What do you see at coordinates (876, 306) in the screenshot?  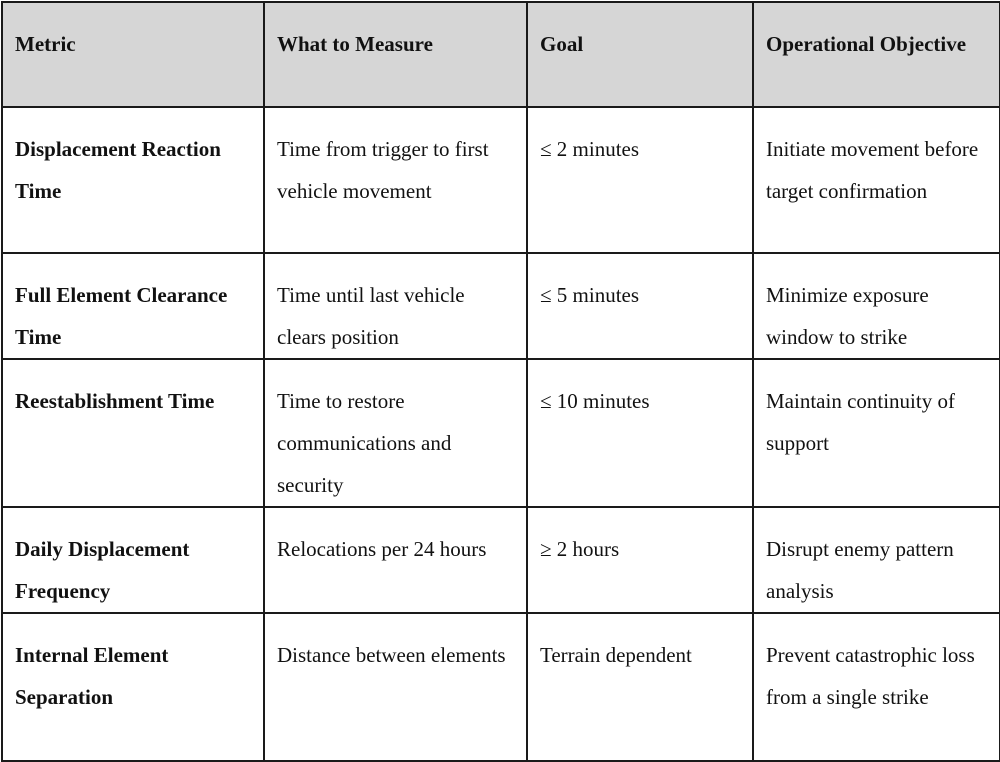 I see `objective-cell: Minimize exposure window to strike` at bounding box center [876, 306].